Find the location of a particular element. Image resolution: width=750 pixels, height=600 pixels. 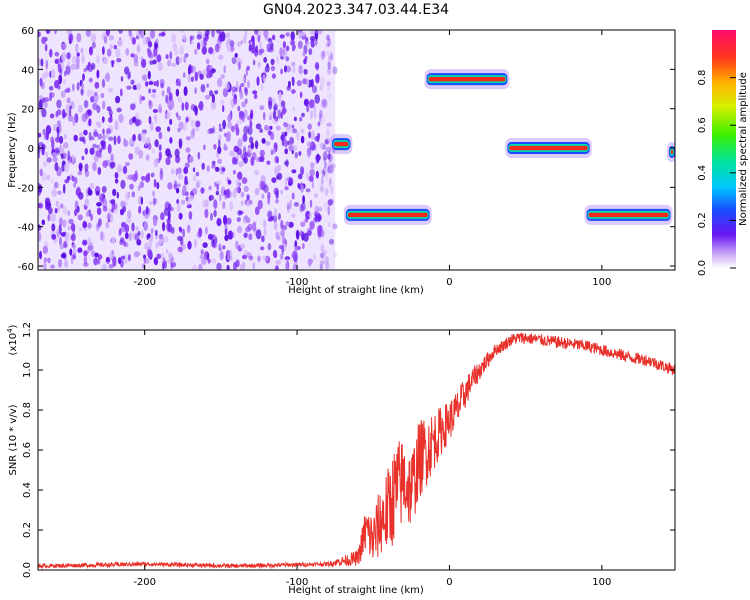

y-tick-label: 0.4 is located at coordinates (27, 490).